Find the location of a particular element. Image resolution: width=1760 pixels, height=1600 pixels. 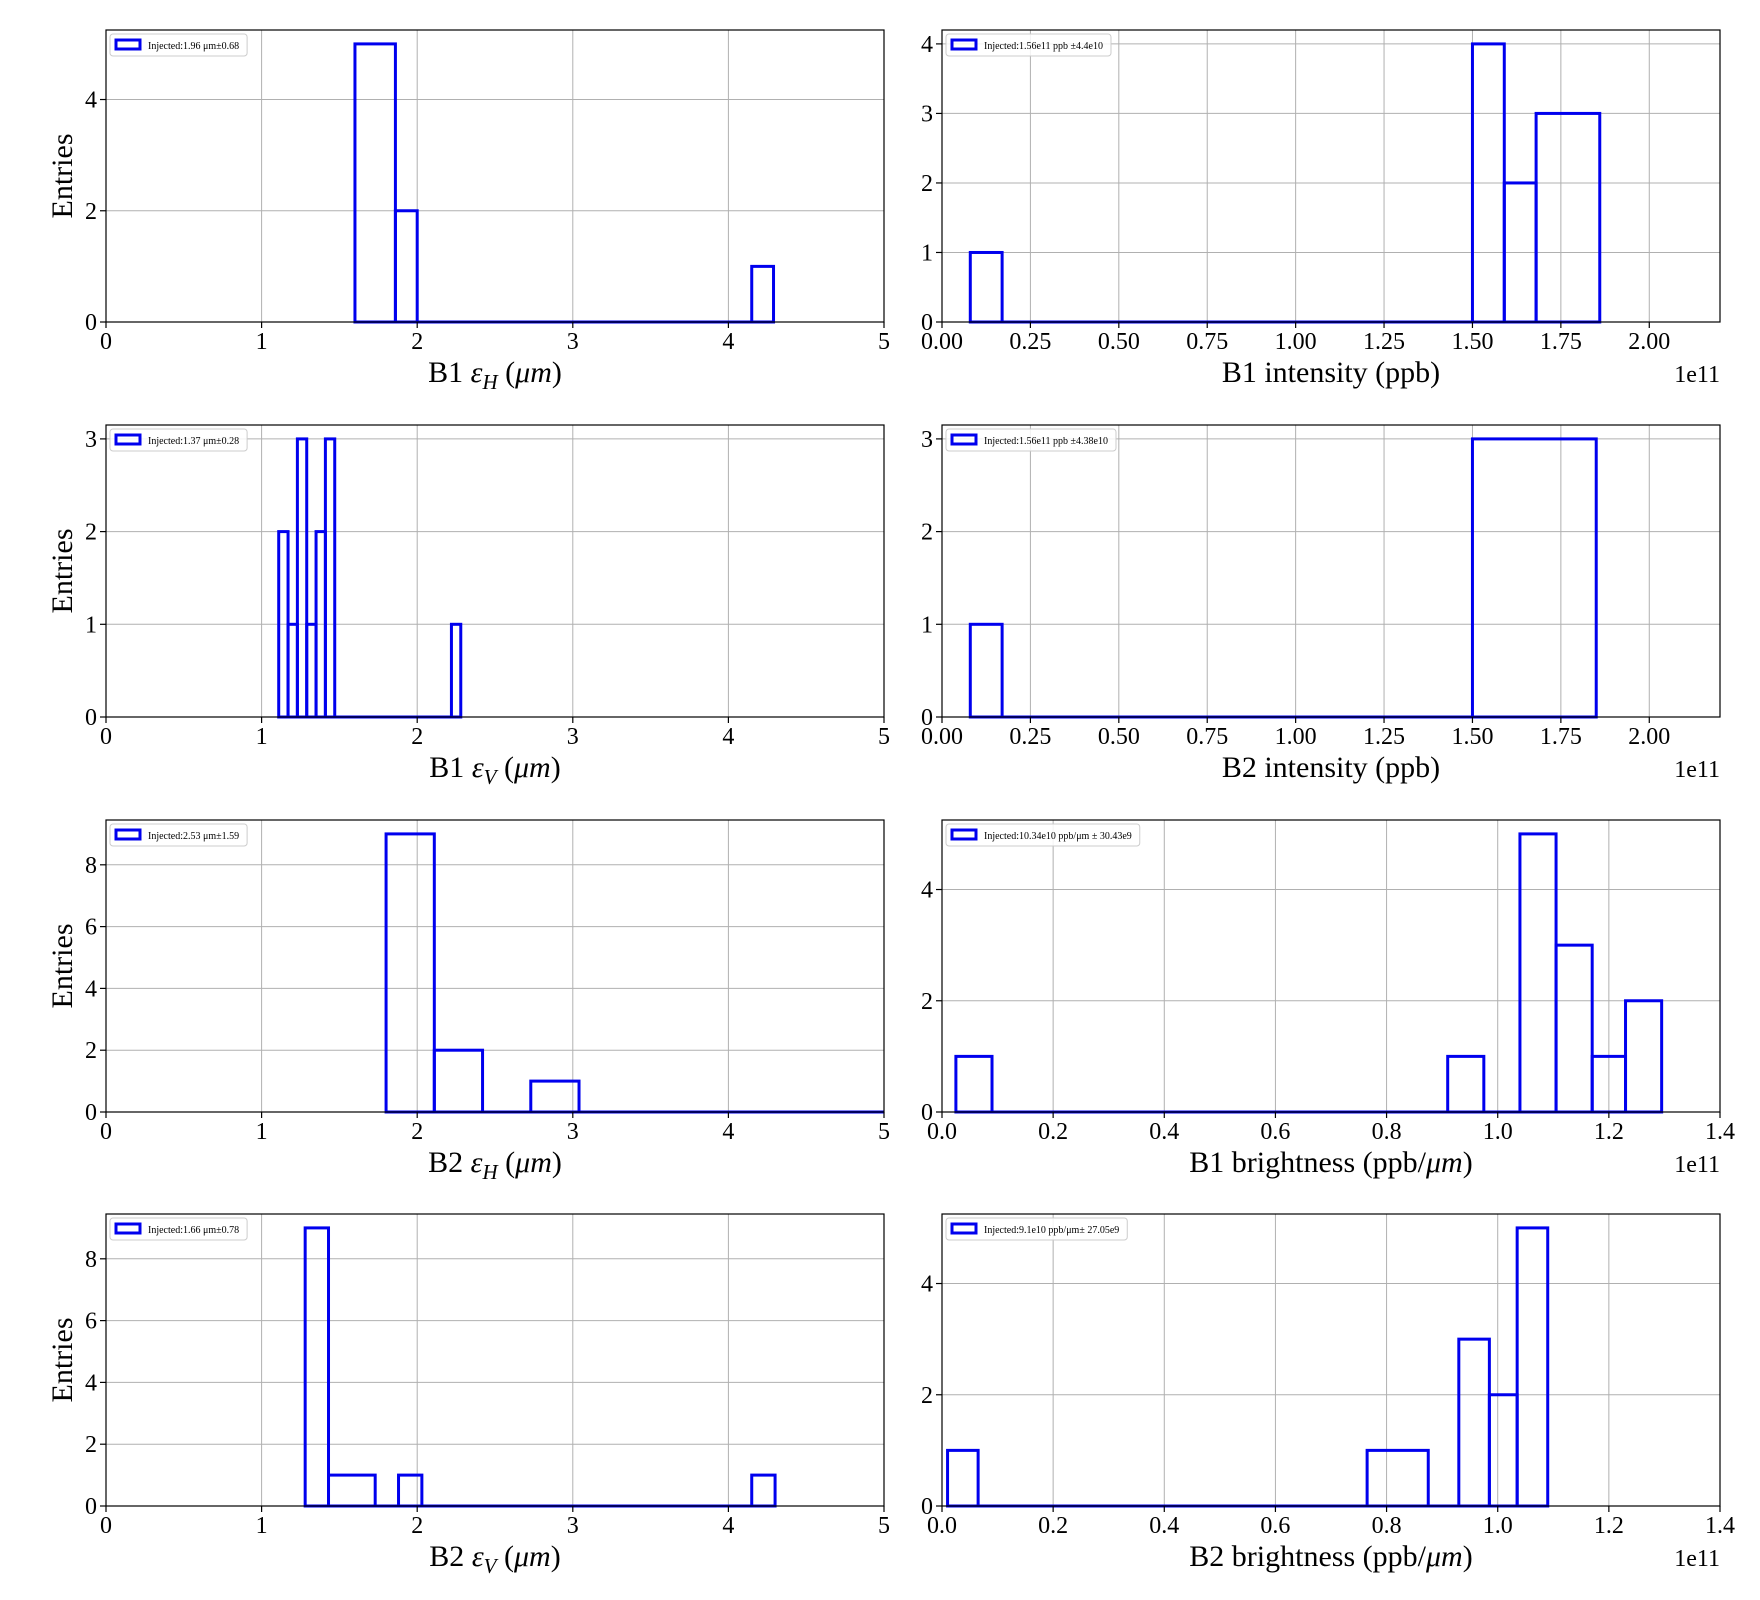

x-tick-label: 1.2 is located at coordinates (1609, 1526).